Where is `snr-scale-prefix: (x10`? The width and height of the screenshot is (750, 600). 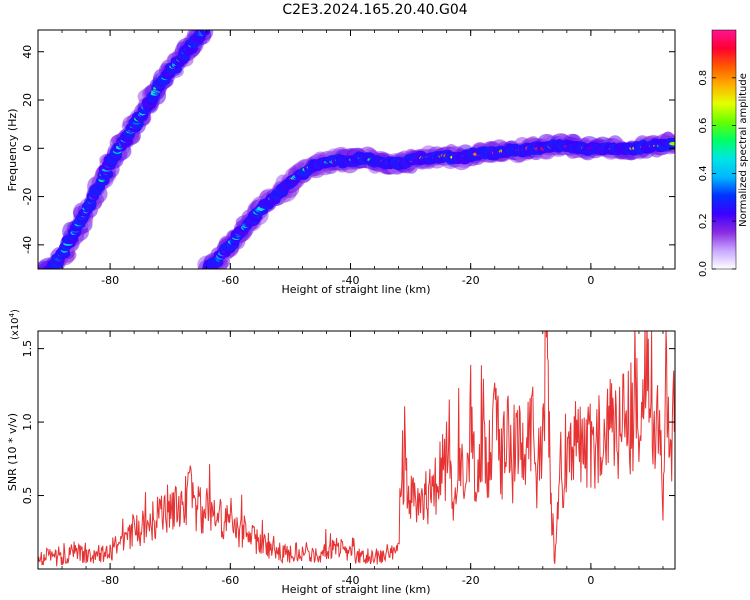 snr-scale-prefix: (x10 is located at coordinates (15, 328).